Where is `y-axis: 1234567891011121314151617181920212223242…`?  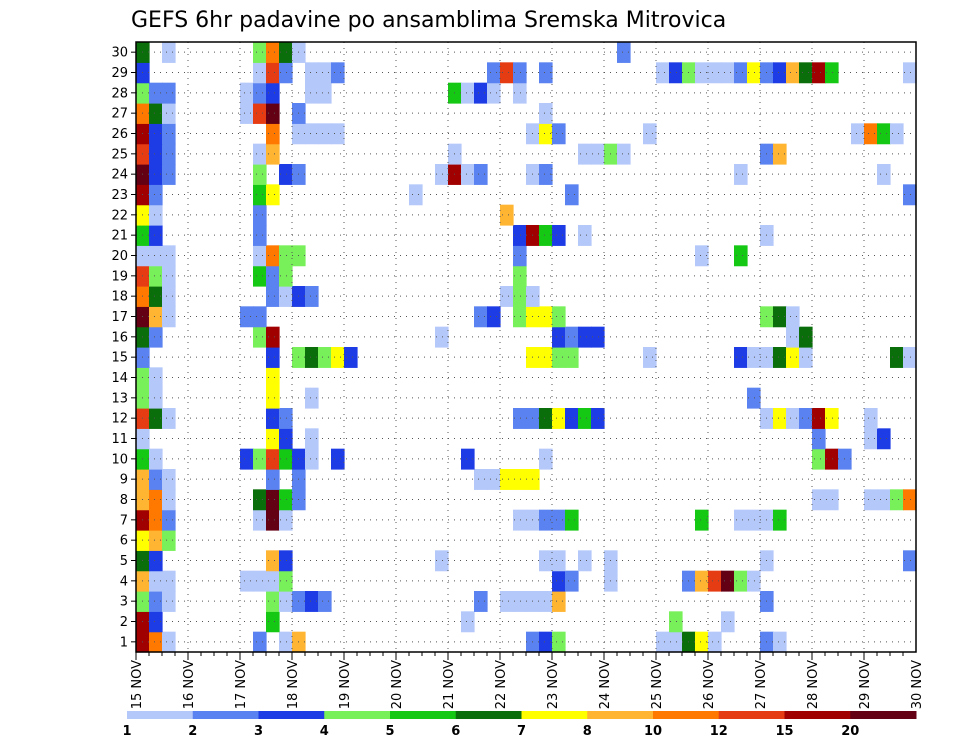 y-axis: 1234567891011121314151617181920212223242… is located at coordinates (123, 348).